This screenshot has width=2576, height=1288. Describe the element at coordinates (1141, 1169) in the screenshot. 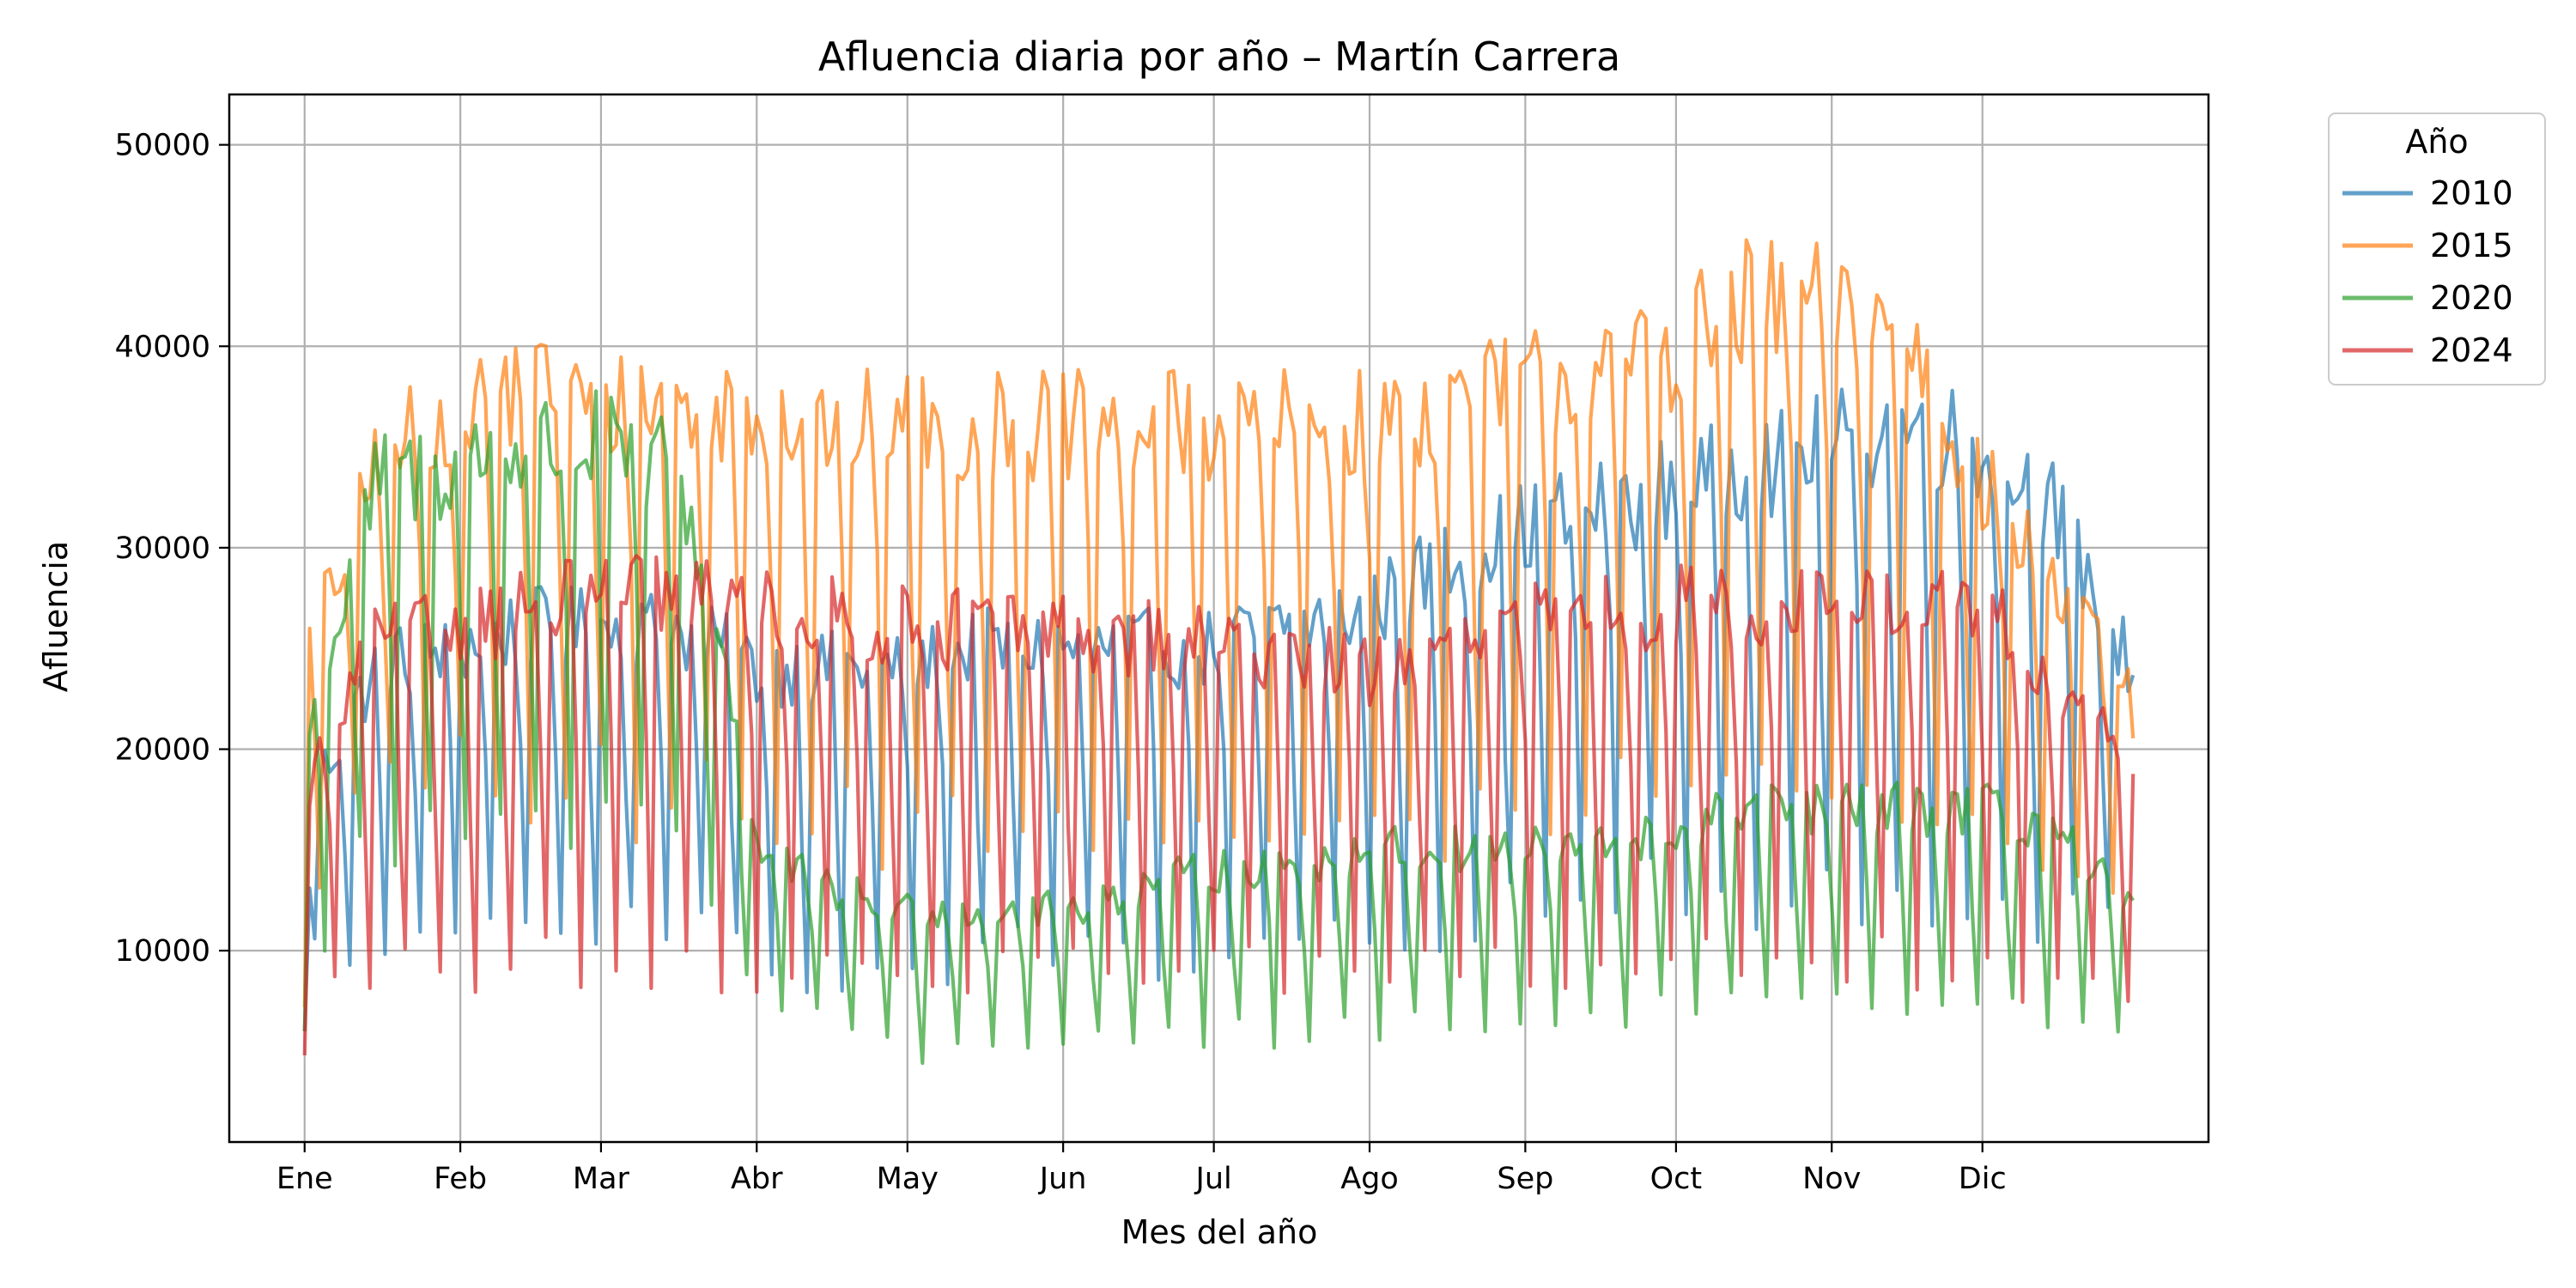

I see `x-axis: Ene Feb Mar Abr May Jun Jul Ago Sep Oct Nov Dic` at that location.